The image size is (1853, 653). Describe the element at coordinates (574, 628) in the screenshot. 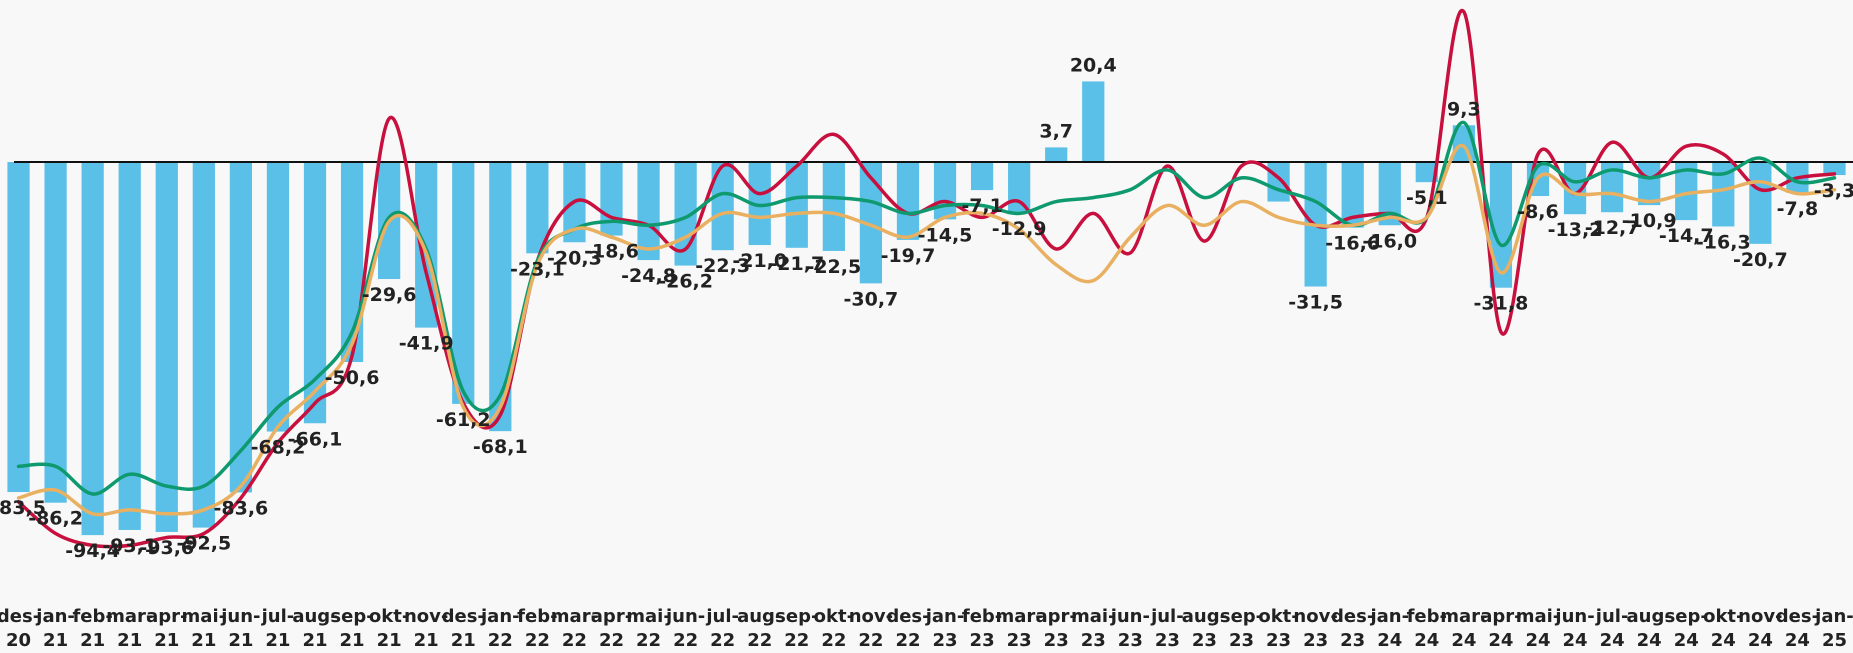

I see `x-tick-label: mar- 22` at that location.